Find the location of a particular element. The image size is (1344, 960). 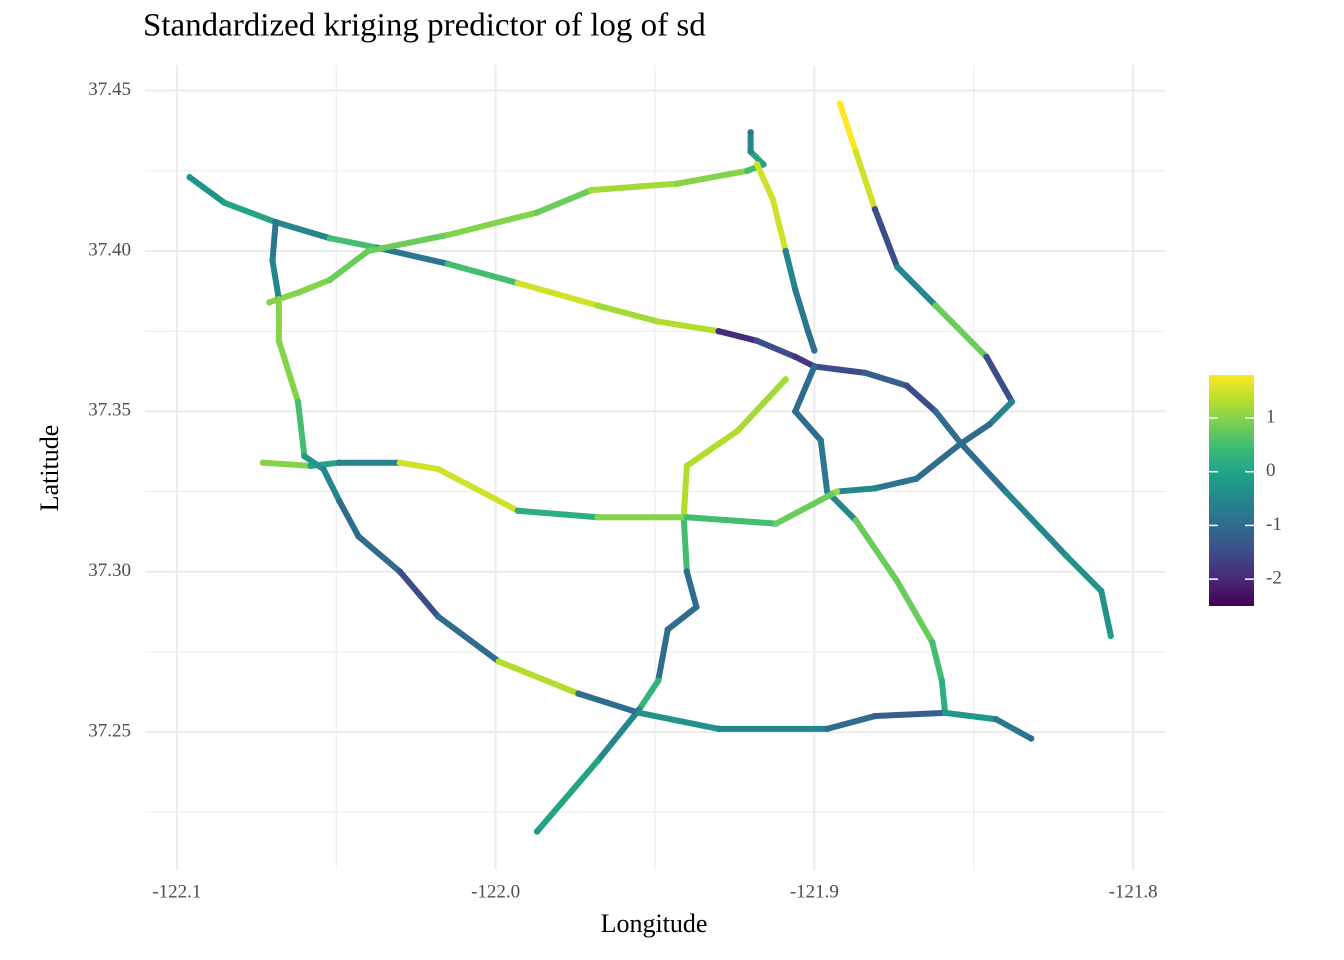

colorbar is located at coordinates (1231, 490).